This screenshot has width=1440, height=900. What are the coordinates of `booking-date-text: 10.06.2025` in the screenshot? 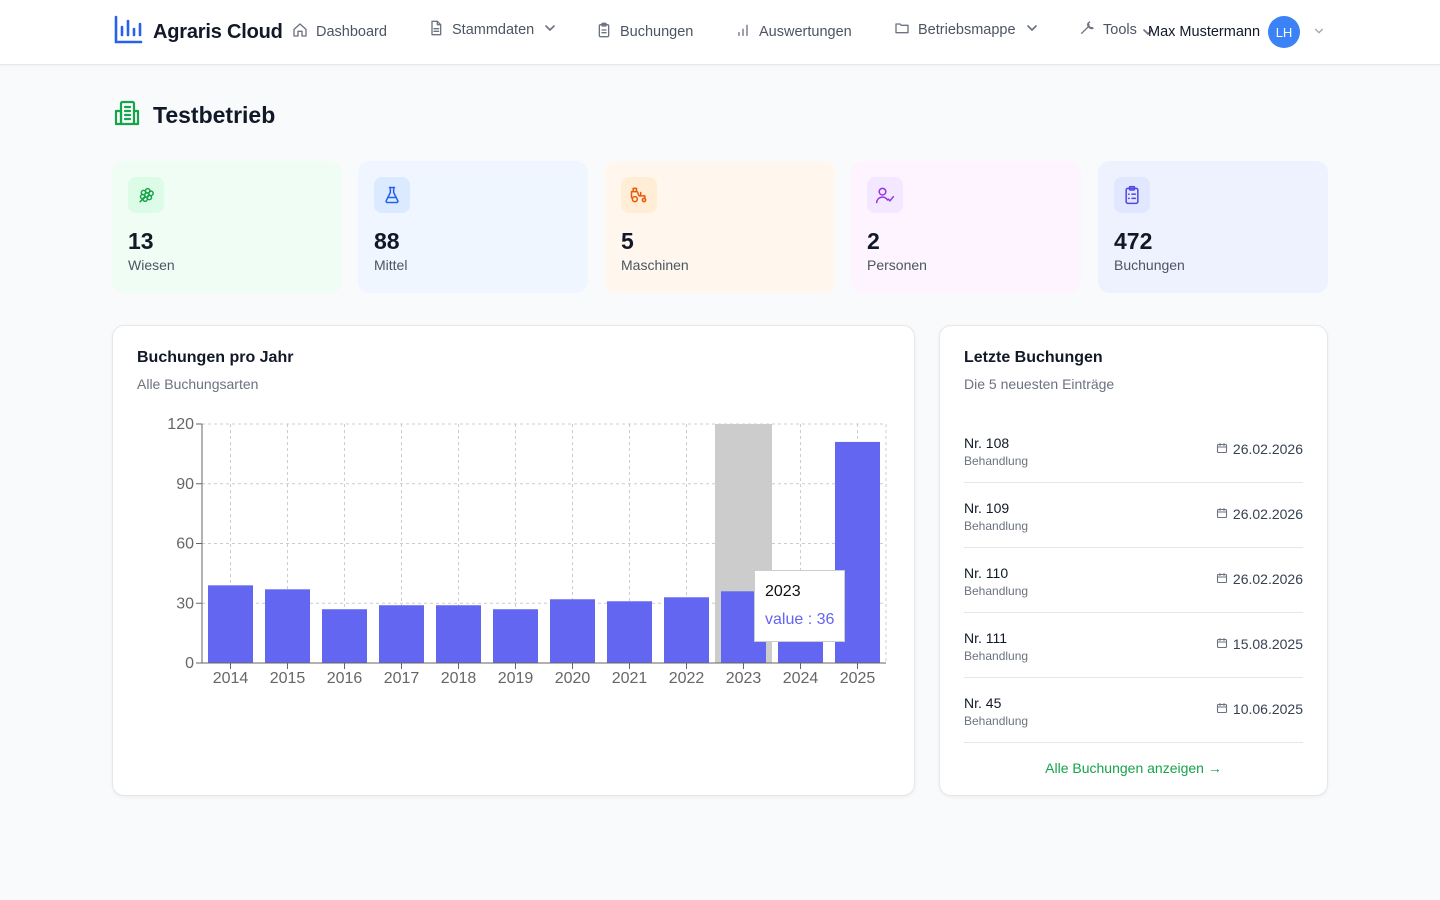 It's located at (1267, 709).